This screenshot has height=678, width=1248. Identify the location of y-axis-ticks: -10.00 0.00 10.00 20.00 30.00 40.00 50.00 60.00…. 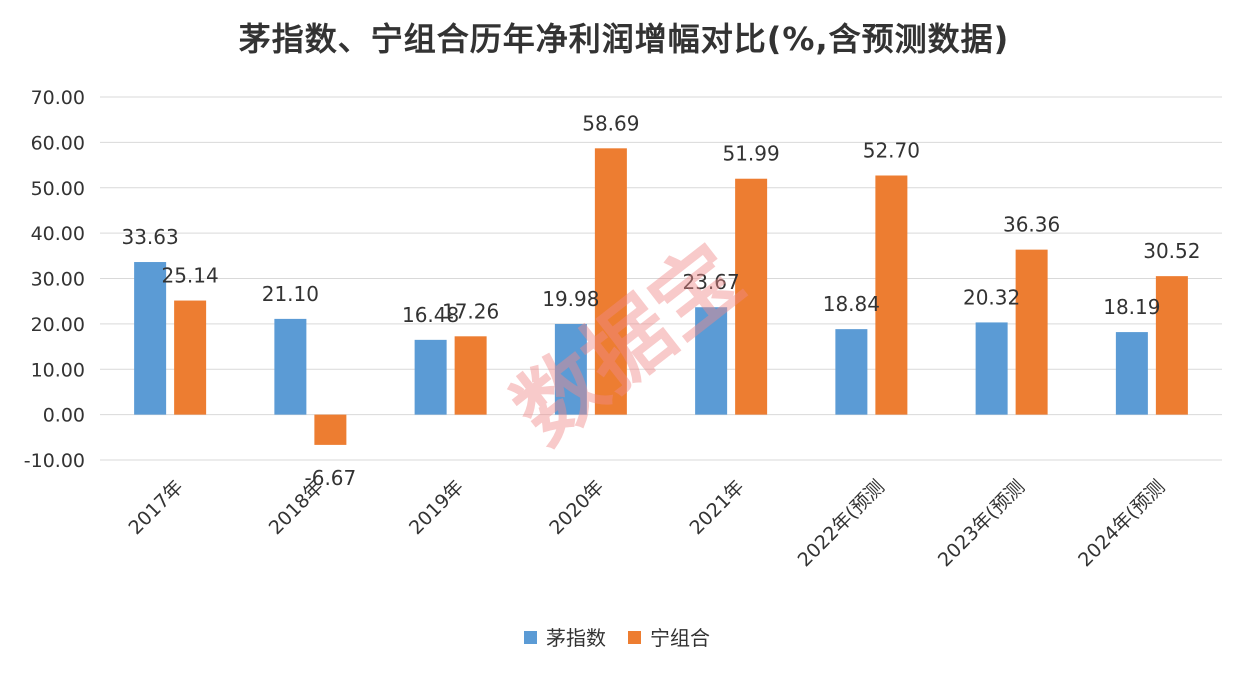
(54, 279).